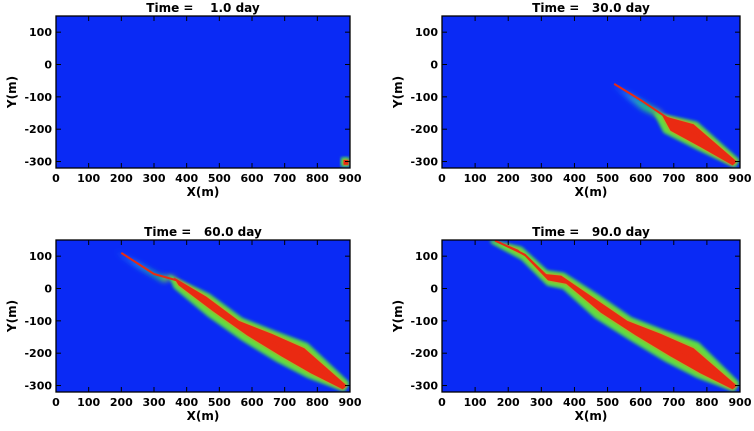 The image size is (754, 431). What do you see at coordinates (638, 101) in the screenshot?
I see `plume-tail` at bounding box center [638, 101].